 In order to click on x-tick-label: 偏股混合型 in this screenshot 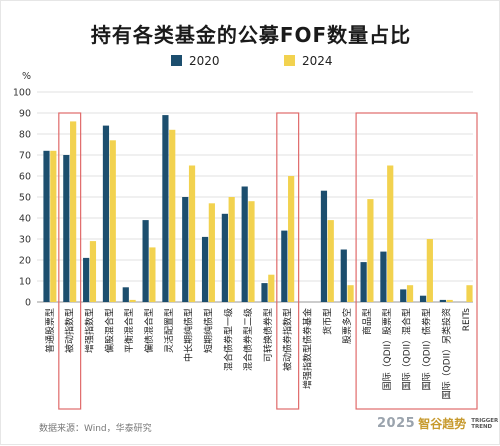, I will do `click(109, 330)`.